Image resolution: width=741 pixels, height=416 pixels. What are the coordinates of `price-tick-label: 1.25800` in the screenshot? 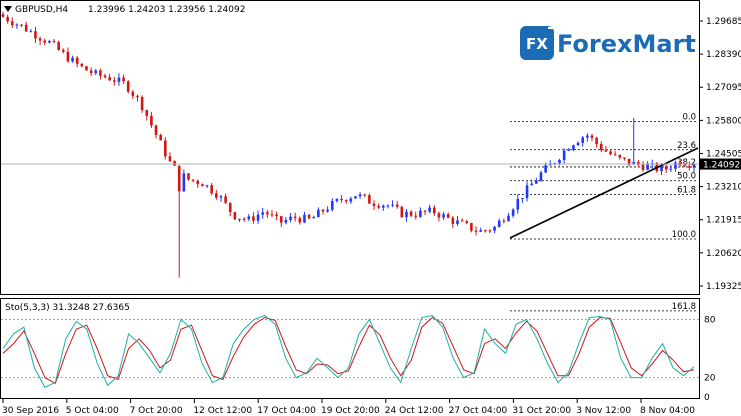 It's located at (723, 121).